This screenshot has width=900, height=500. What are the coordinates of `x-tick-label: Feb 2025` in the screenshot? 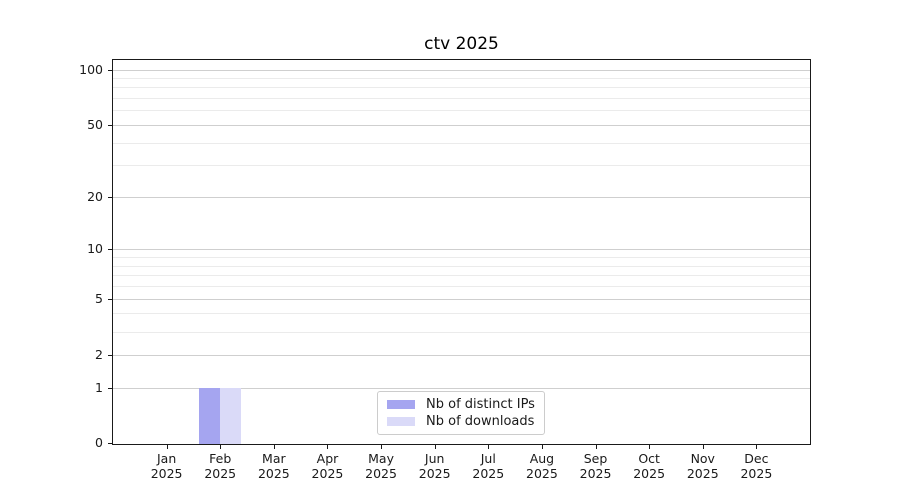 It's located at (220, 466).